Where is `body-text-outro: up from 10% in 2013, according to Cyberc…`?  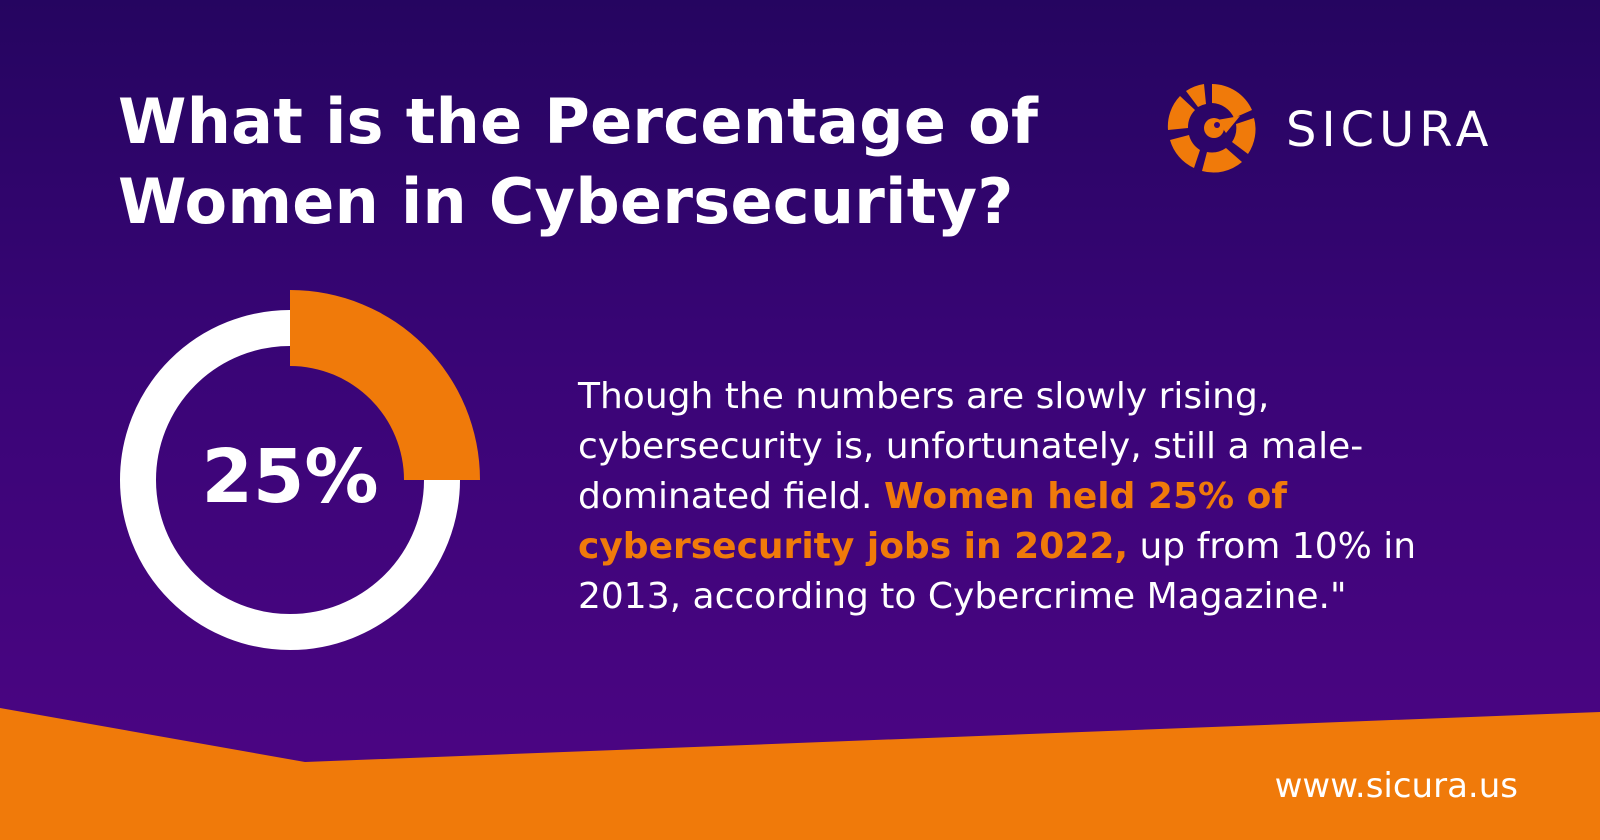 body-text-outro: up from 10% in 2013, according to Cyberc… is located at coordinates (997, 571).